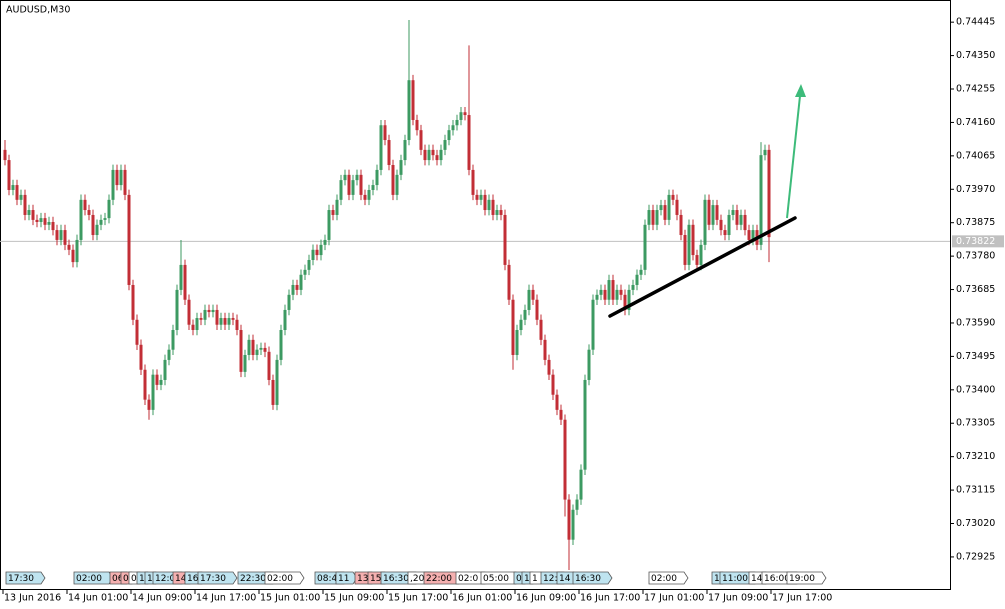 The width and height of the screenshot is (1005, 609). Describe the element at coordinates (702, 267) in the screenshot. I see `trendline` at that location.